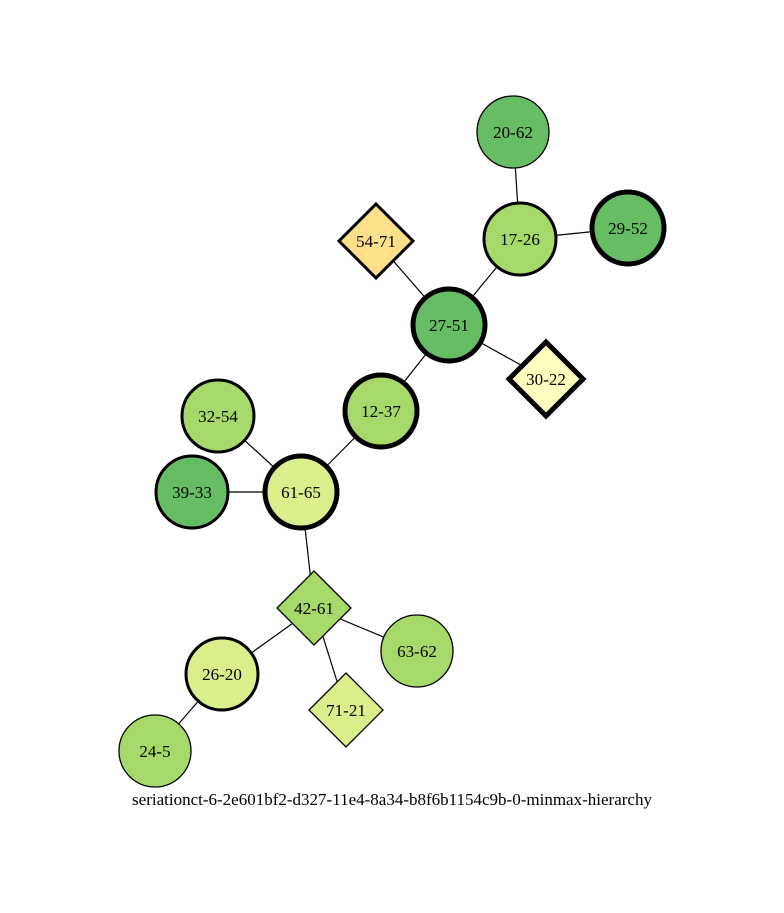  I want to click on node-54-71: 54-71, so click(376, 241).